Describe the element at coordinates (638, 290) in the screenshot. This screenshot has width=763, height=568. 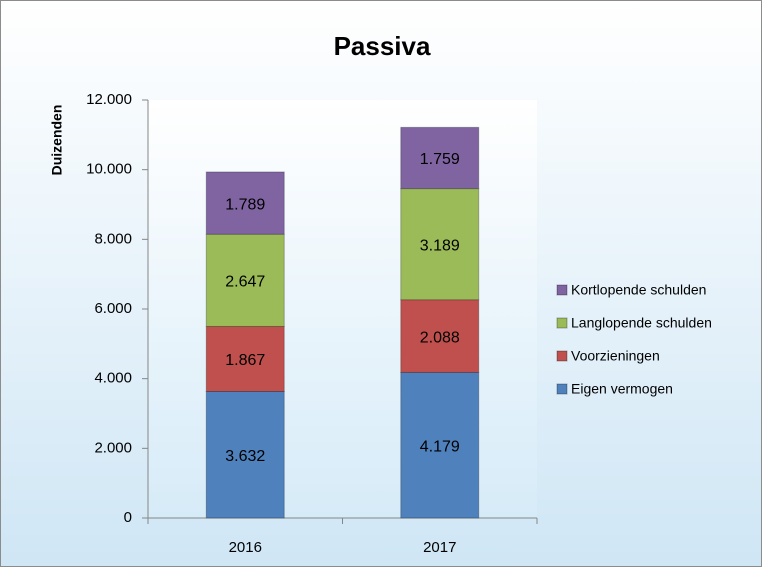
I see `legend-label: Kortlopende schulden` at that location.